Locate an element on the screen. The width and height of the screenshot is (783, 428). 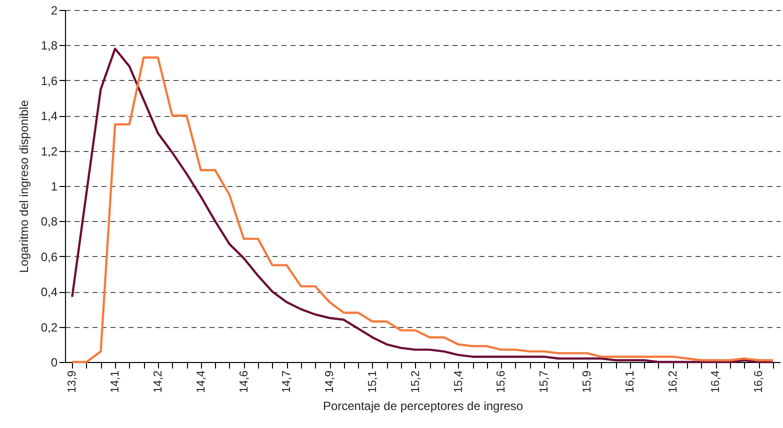
x-tick-label: 14,4 is located at coordinates (201, 381).